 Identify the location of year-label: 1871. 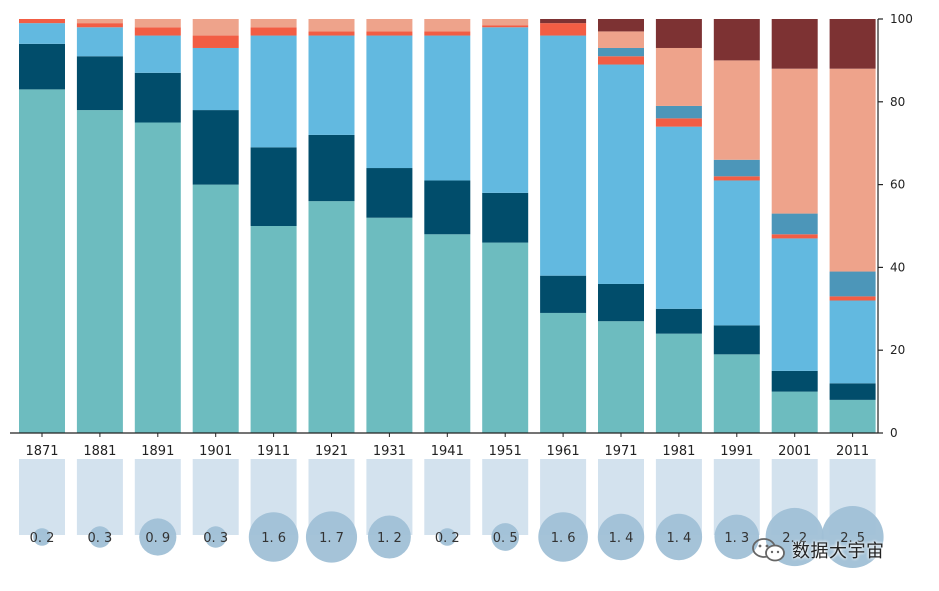
(41, 451).